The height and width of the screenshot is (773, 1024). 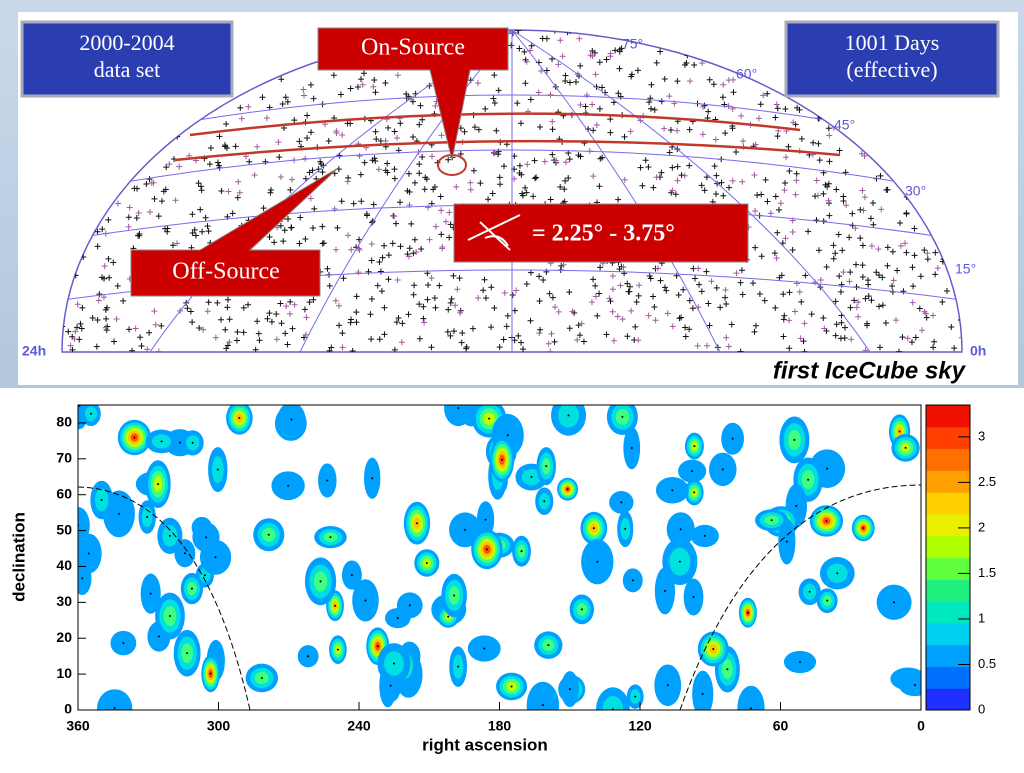 What do you see at coordinates (64, 529) in the screenshot?
I see `y-tick-label: 50` at bounding box center [64, 529].